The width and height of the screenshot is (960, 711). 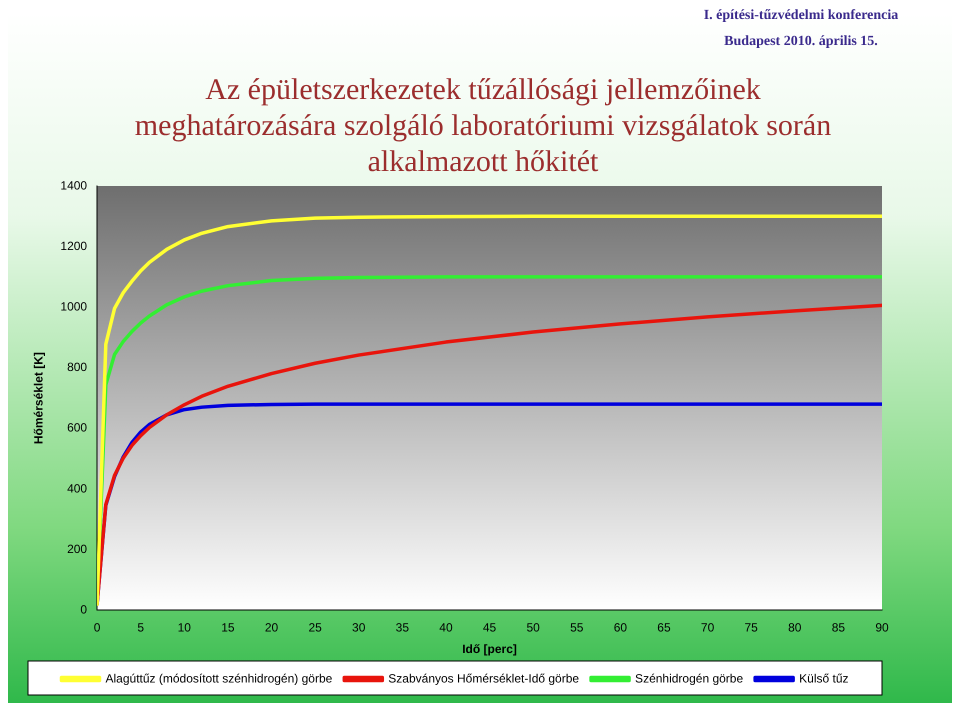 What do you see at coordinates (185, 627) in the screenshot?
I see `x-tick-label: 10` at bounding box center [185, 627].